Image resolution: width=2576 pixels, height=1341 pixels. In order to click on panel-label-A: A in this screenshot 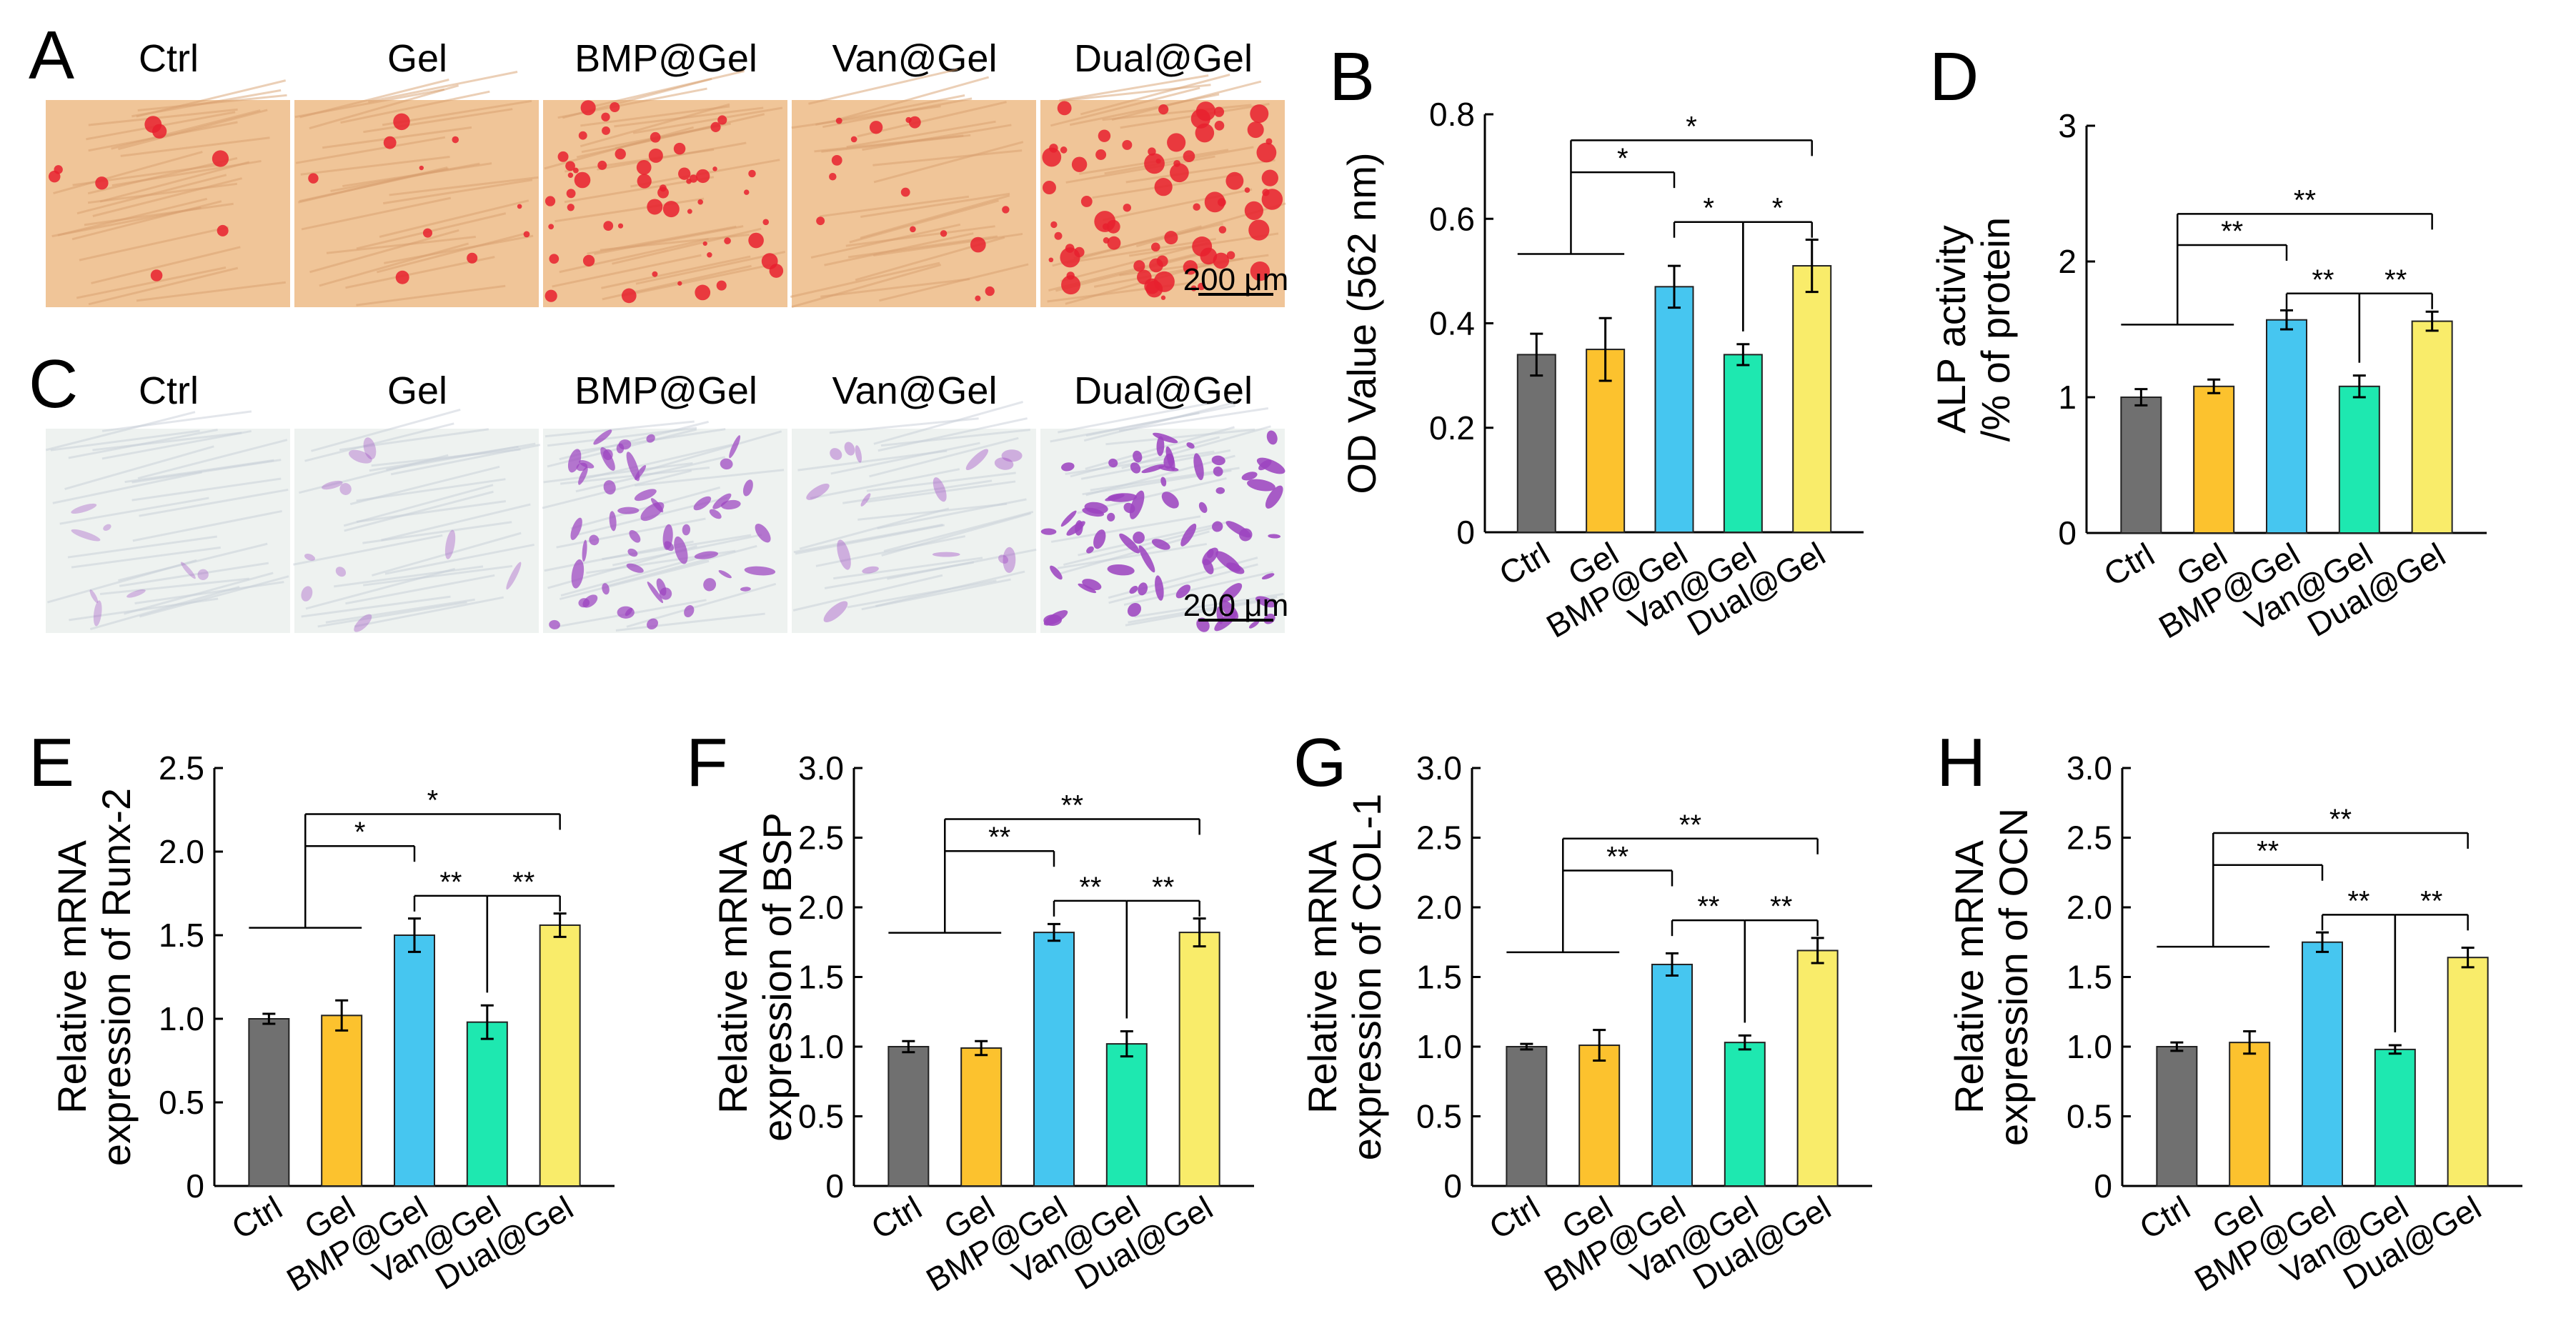, I will do `click(51, 55)`.